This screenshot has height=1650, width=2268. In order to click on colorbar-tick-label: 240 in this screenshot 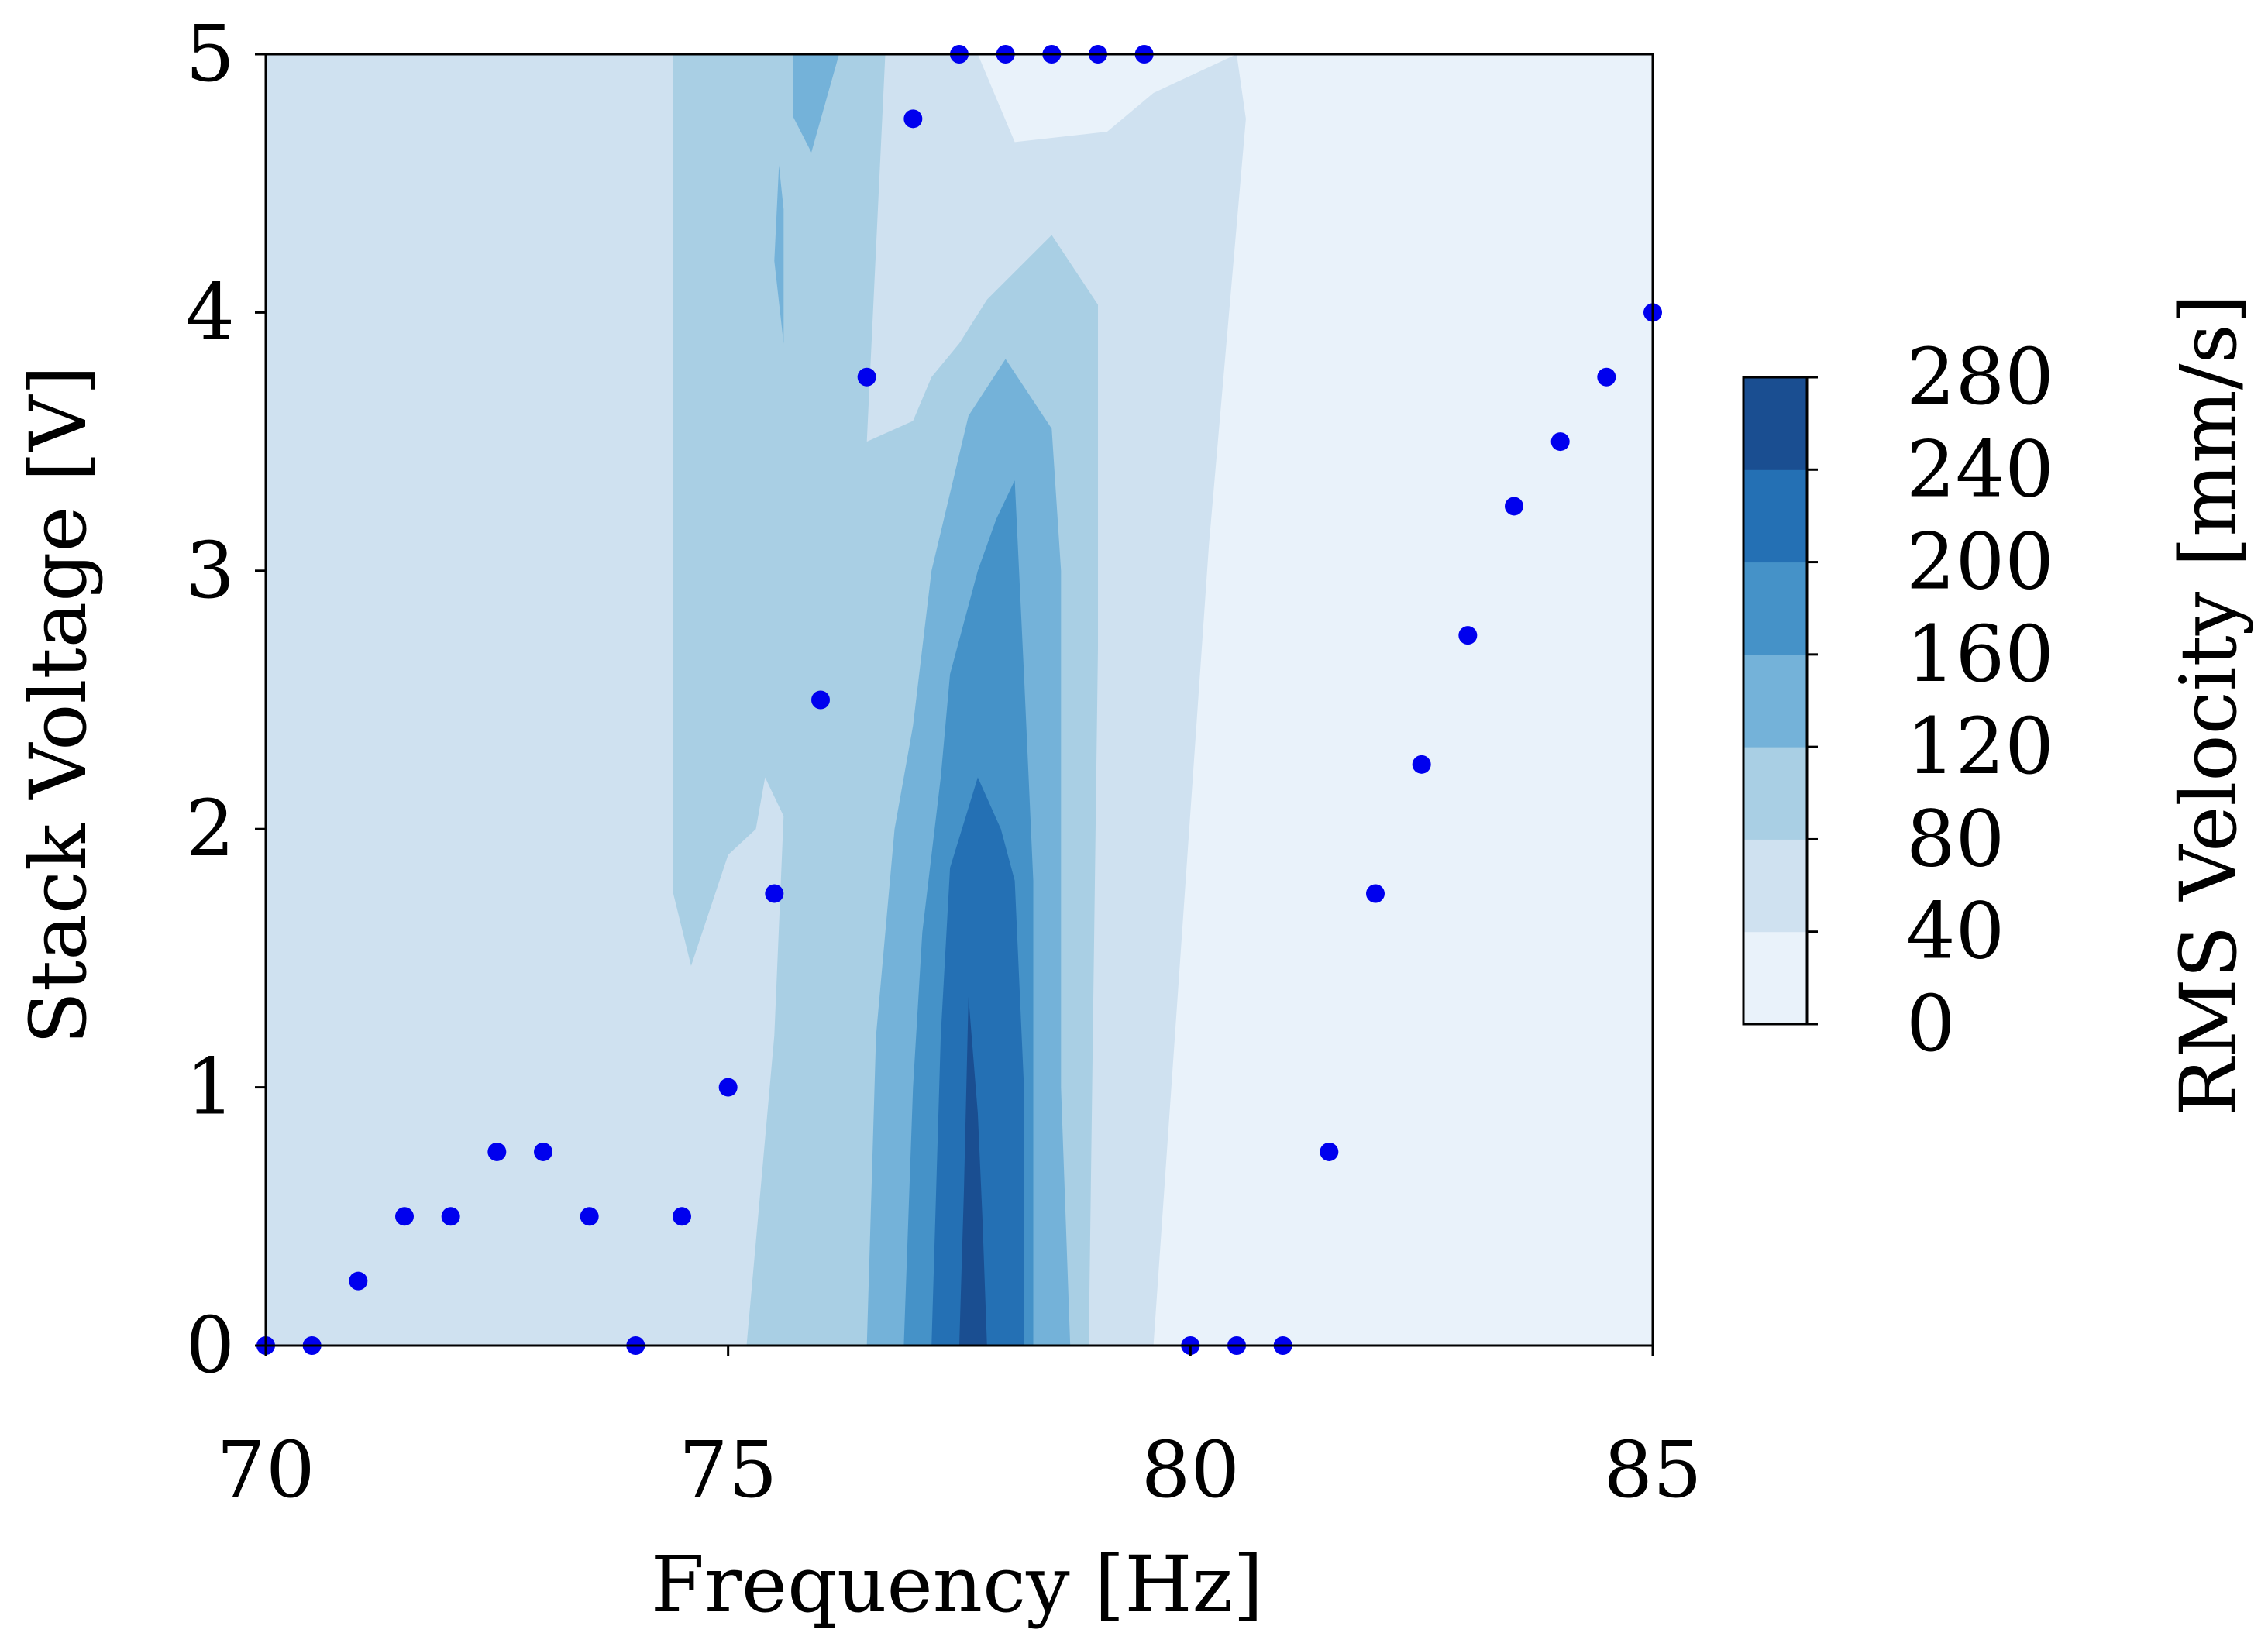, I will do `click(1980, 469)`.